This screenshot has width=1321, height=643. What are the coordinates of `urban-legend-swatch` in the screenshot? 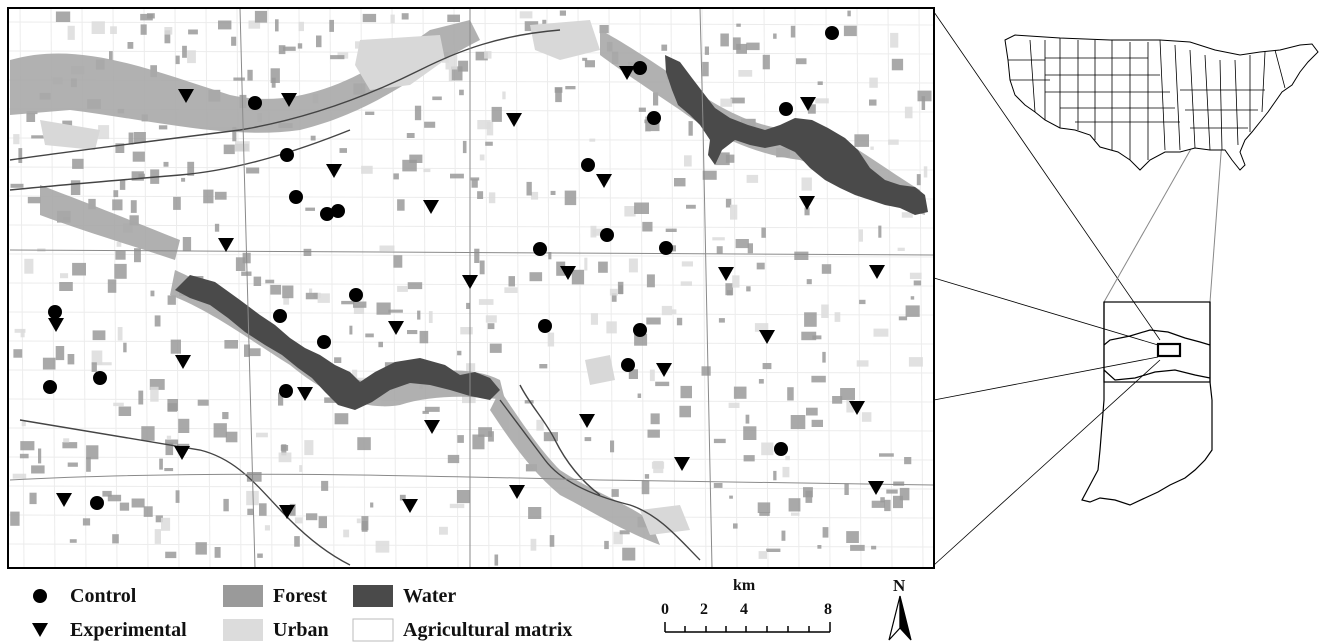 It's located at (243, 630).